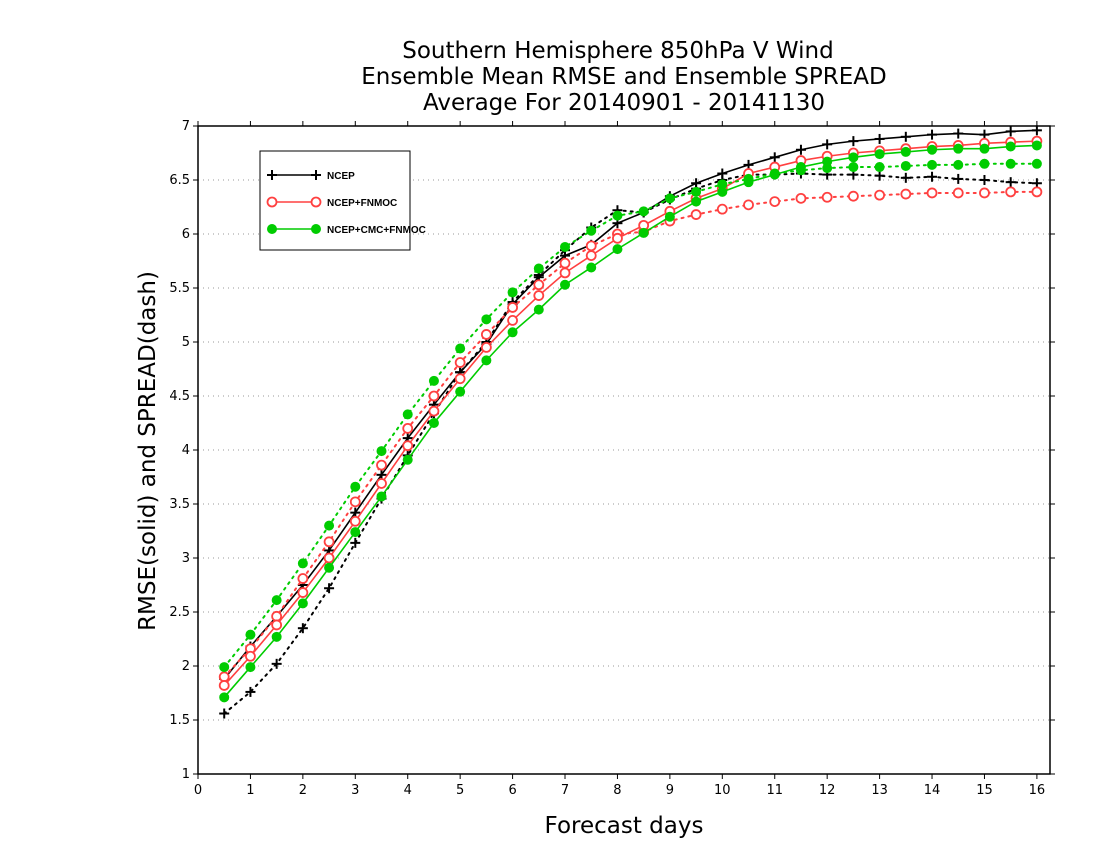 The width and height of the screenshot is (1100, 850). I want to click on y-tick-label: 1.5, so click(179, 720).